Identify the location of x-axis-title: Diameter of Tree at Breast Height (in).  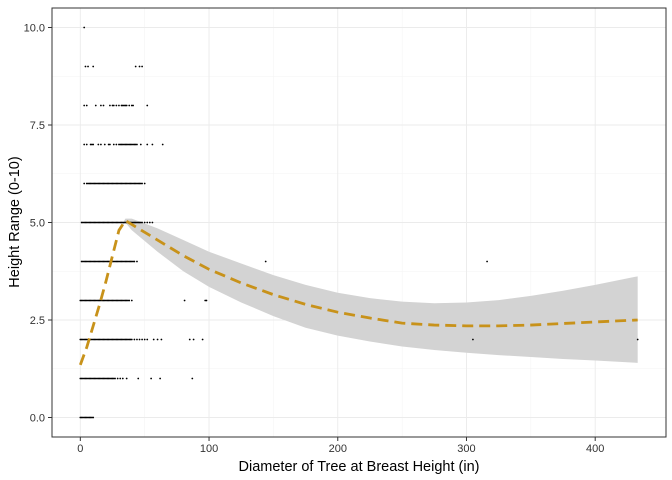
(359, 467).